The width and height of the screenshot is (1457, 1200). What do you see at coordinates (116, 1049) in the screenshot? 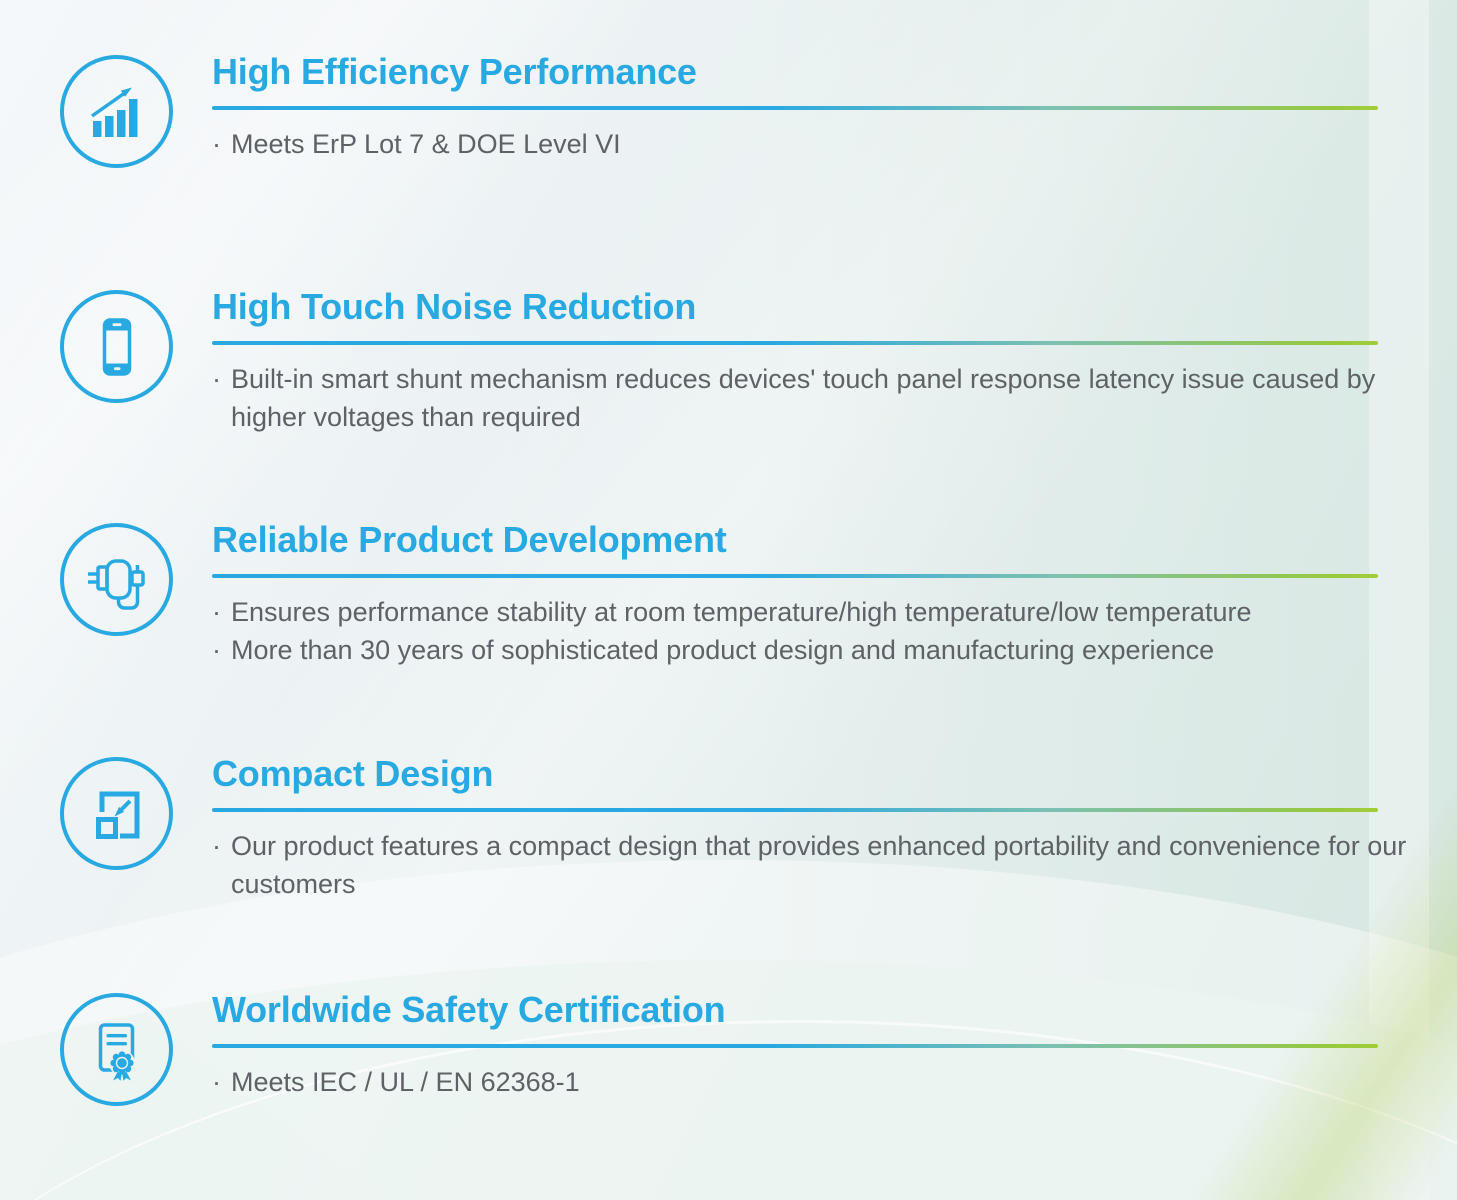
I see `certificate-icon` at bounding box center [116, 1049].